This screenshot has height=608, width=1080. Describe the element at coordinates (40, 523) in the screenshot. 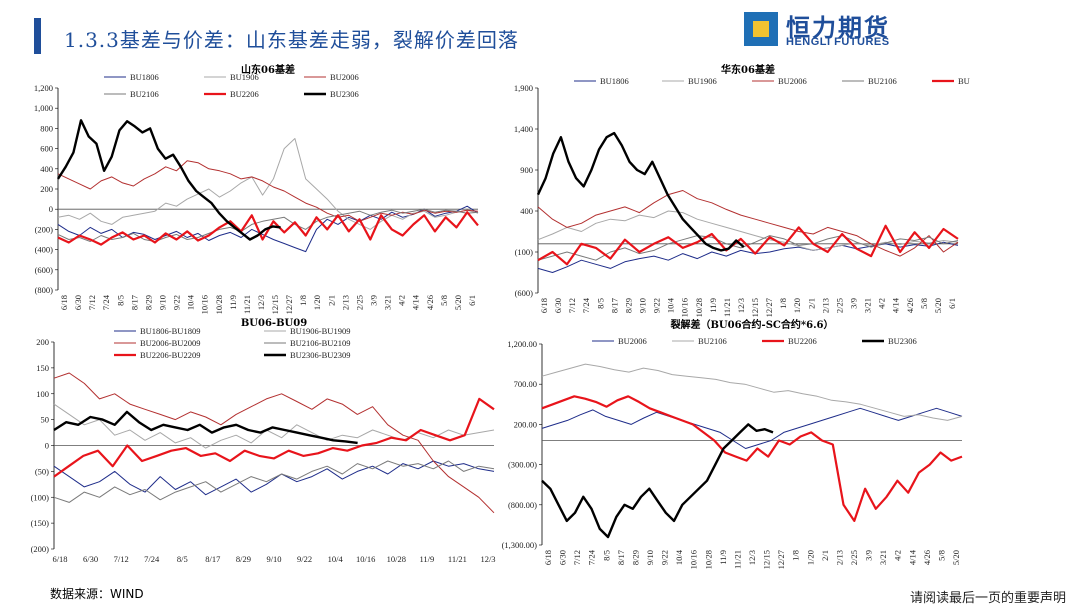

I see `y-tick-label: (150)` at that location.